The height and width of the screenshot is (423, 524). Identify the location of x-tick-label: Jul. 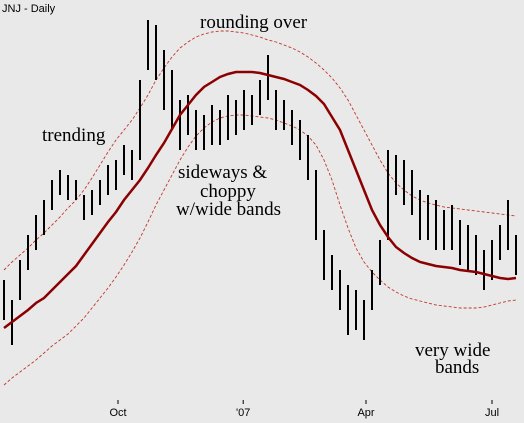
(492, 413).